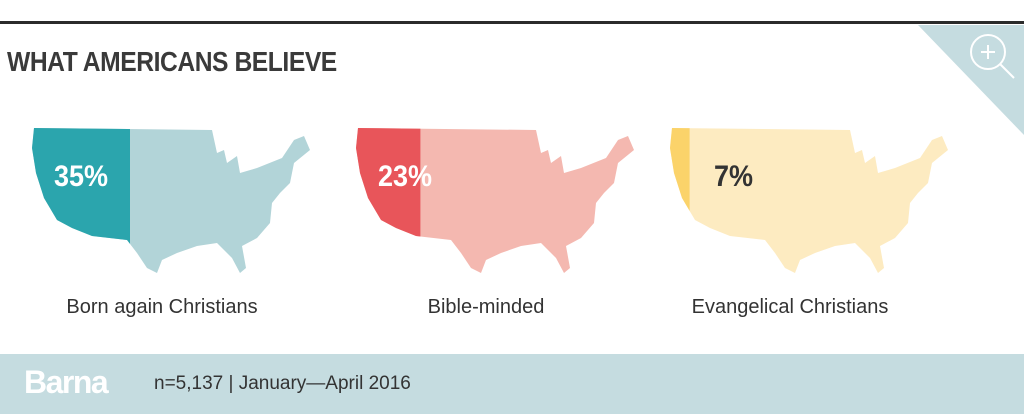 This screenshot has width=1024, height=414. Describe the element at coordinates (486, 307) in the screenshot. I see `category-label: Bible-minded` at that location.